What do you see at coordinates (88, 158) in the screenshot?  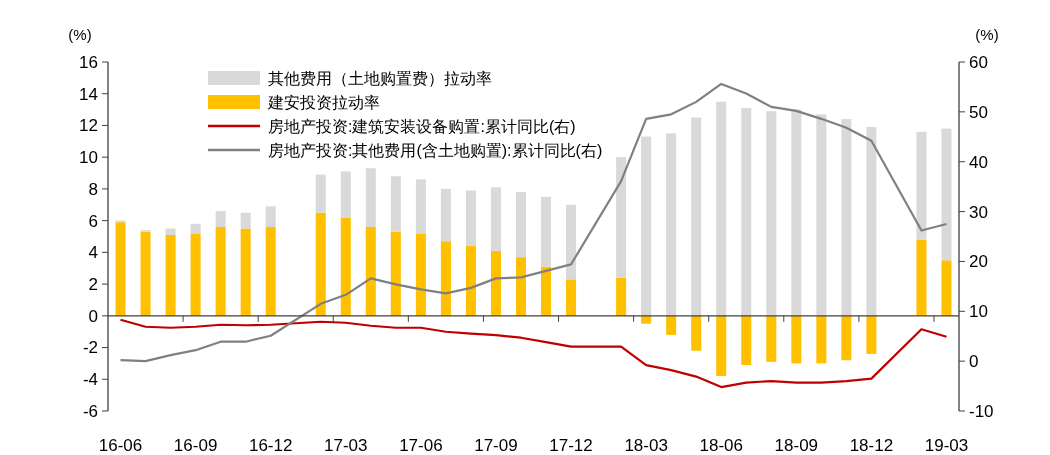 I see `y-tick-label: 10` at bounding box center [88, 158].